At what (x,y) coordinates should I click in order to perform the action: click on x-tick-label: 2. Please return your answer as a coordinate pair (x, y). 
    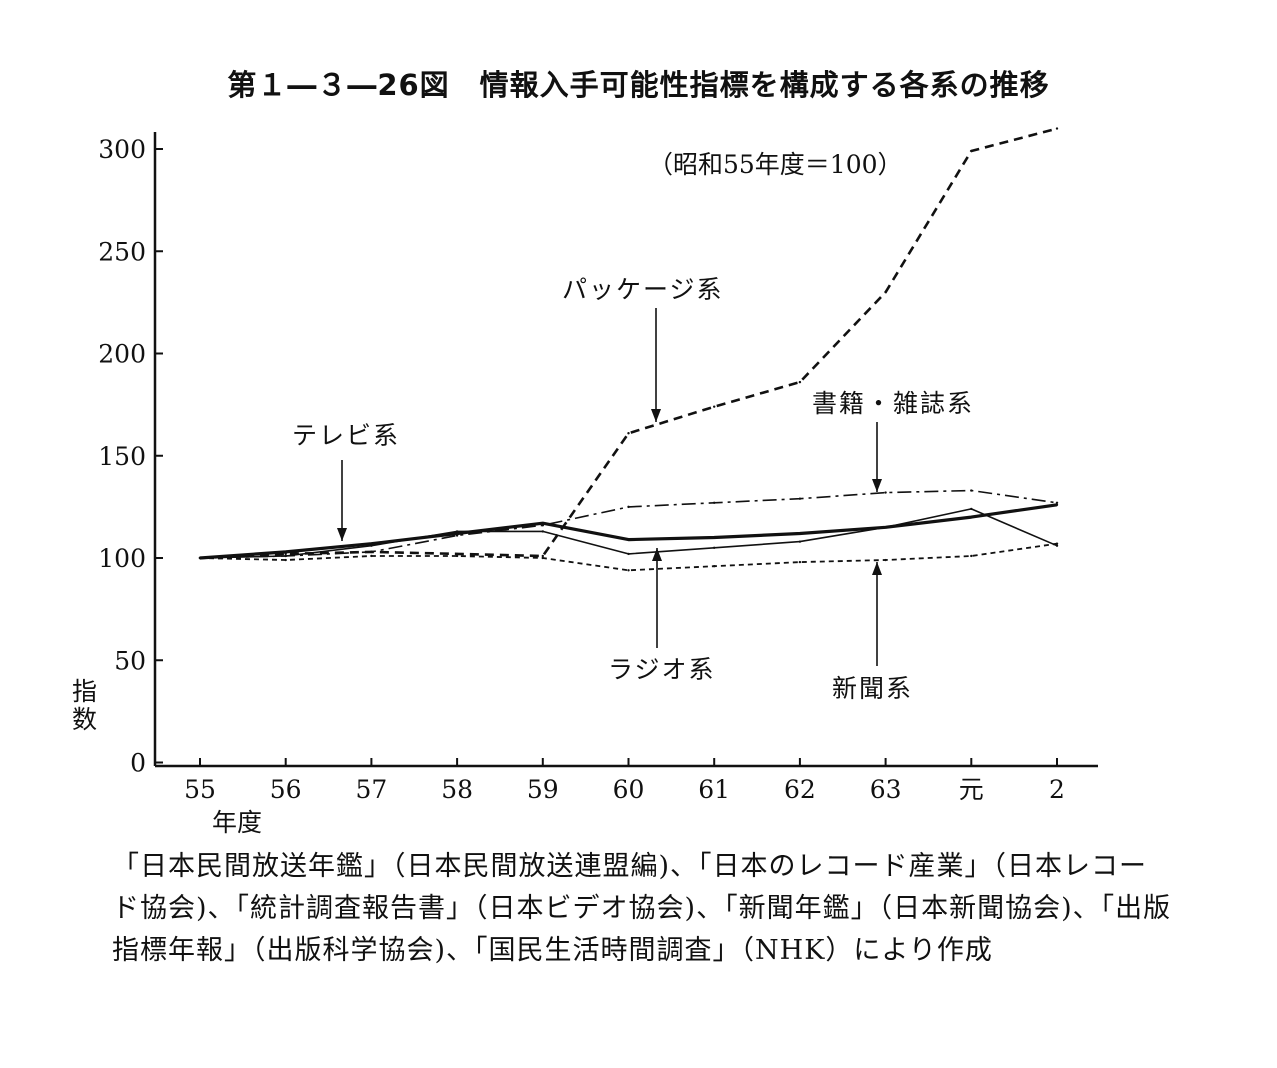
    Looking at the image, I should click on (1057, 789).